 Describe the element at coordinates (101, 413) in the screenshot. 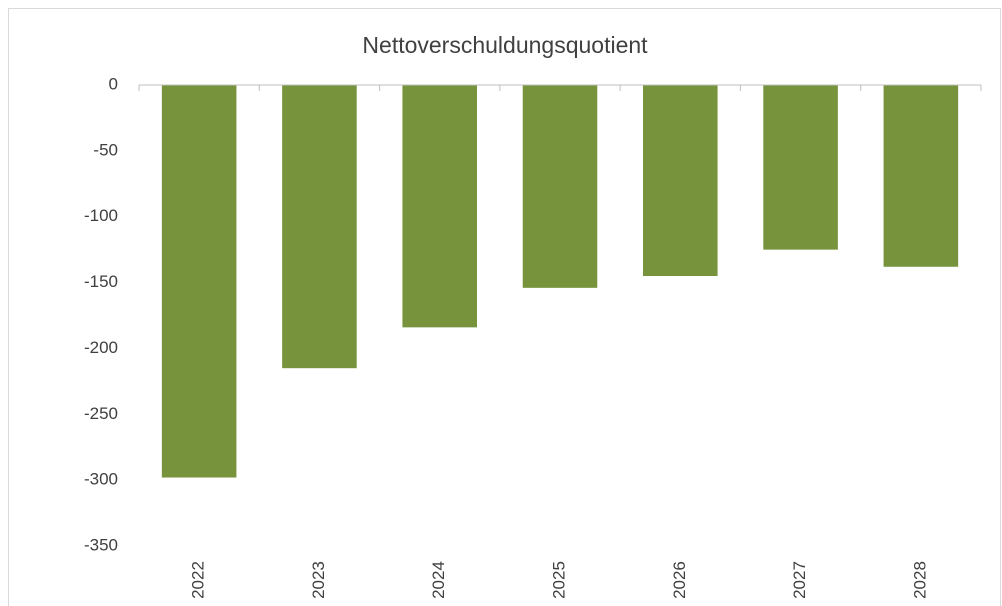

I see `y-tick-label: -250` at that location.